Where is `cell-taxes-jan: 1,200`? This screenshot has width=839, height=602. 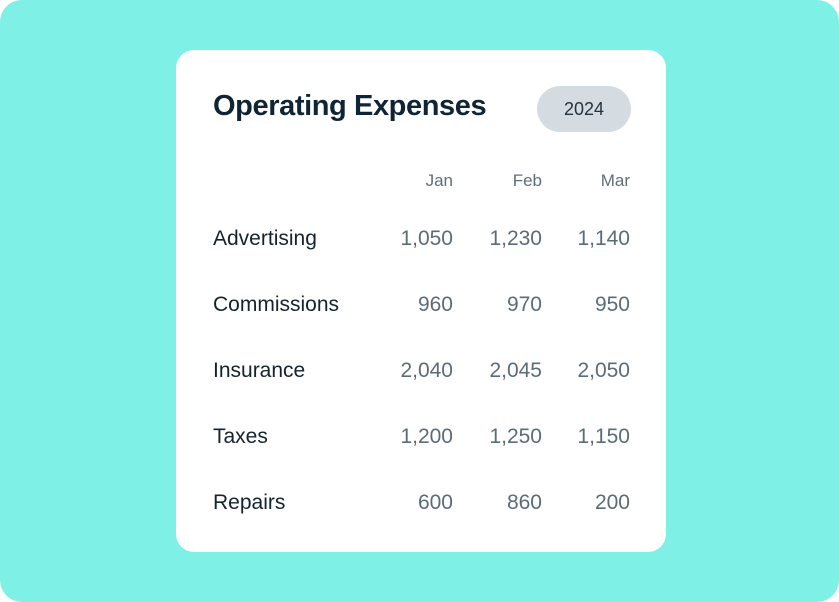
cell-taxes-jan: 1,200 is located at coordinates (426, 436).